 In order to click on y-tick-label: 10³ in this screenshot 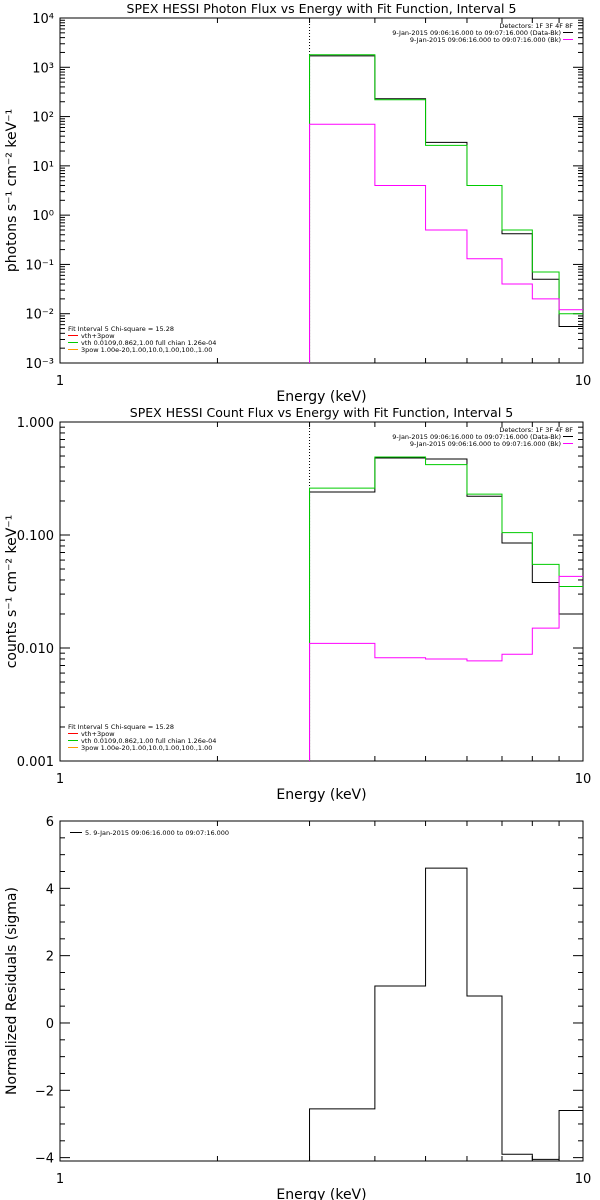, I will do `click(43, 68)`.